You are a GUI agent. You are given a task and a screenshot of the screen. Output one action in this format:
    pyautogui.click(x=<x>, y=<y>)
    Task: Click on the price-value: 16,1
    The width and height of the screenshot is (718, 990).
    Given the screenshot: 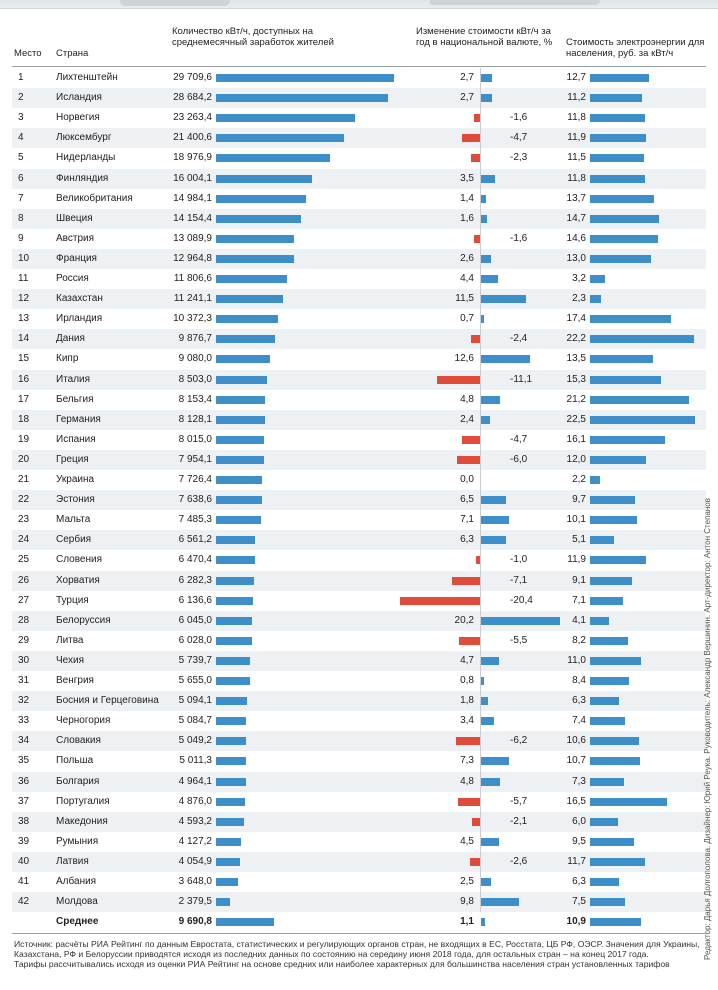 What is the action you would take?
    pyautogui.click(x=576, y=439)
    